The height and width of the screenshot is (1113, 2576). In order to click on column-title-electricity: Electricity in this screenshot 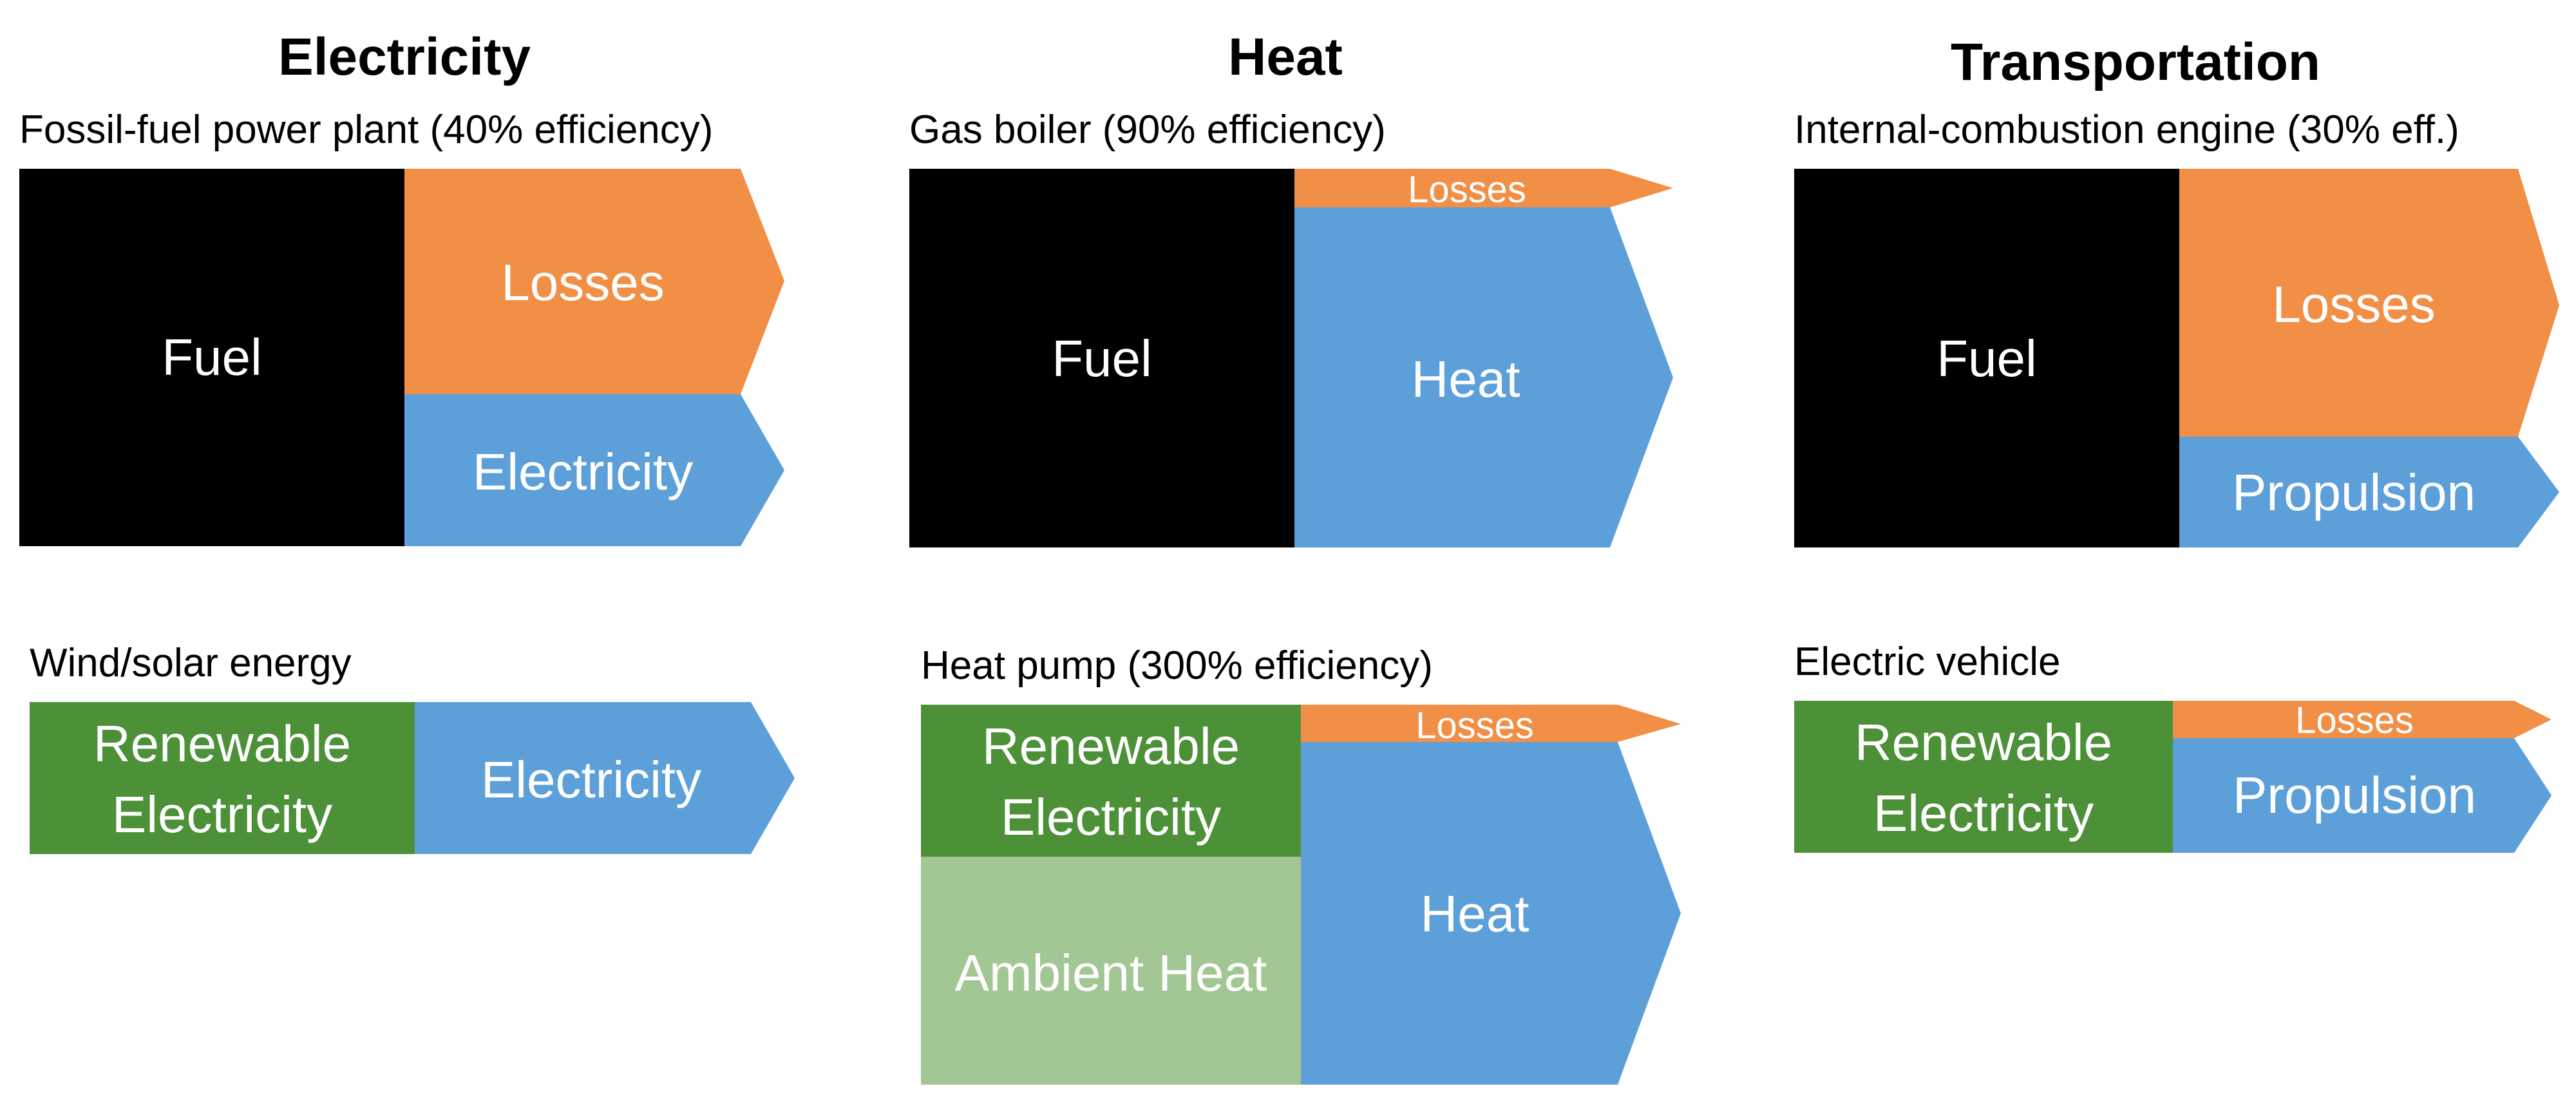, I will do `click(404, 57)`.